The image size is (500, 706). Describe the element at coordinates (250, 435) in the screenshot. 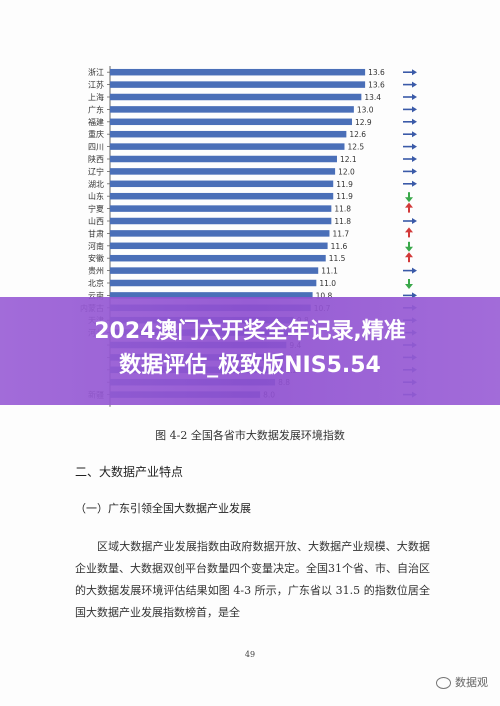

I see `figure-caption: 图 4-2 全国各省市大数据发展环境指数` at that location.